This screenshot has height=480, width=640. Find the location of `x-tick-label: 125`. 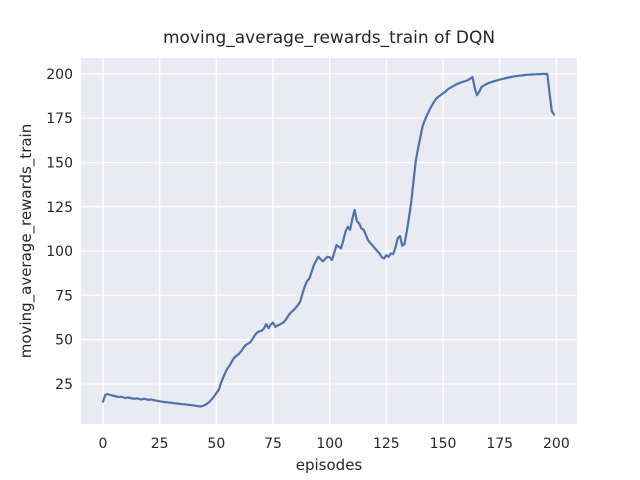

x-tick-label: 125 is located at coordinates (386, 444).